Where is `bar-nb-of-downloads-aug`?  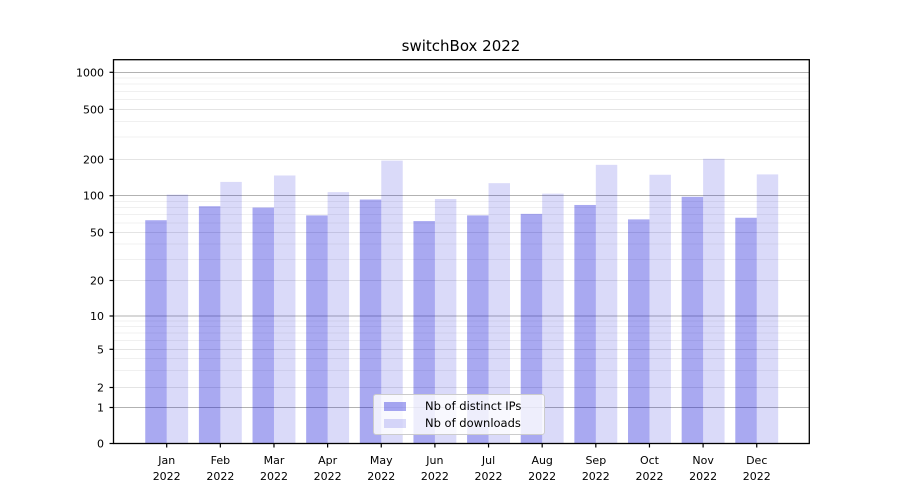
bar-nb-of-downloads-aug is located at coordinates (553, 318).